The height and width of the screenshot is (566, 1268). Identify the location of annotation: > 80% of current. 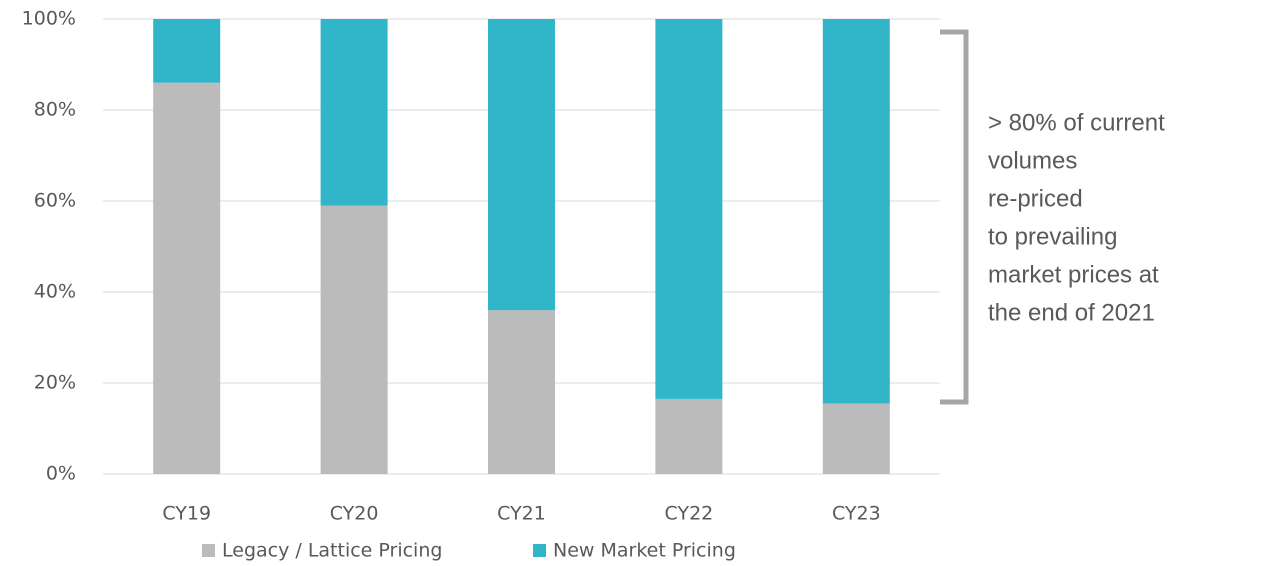
(1076, 122).